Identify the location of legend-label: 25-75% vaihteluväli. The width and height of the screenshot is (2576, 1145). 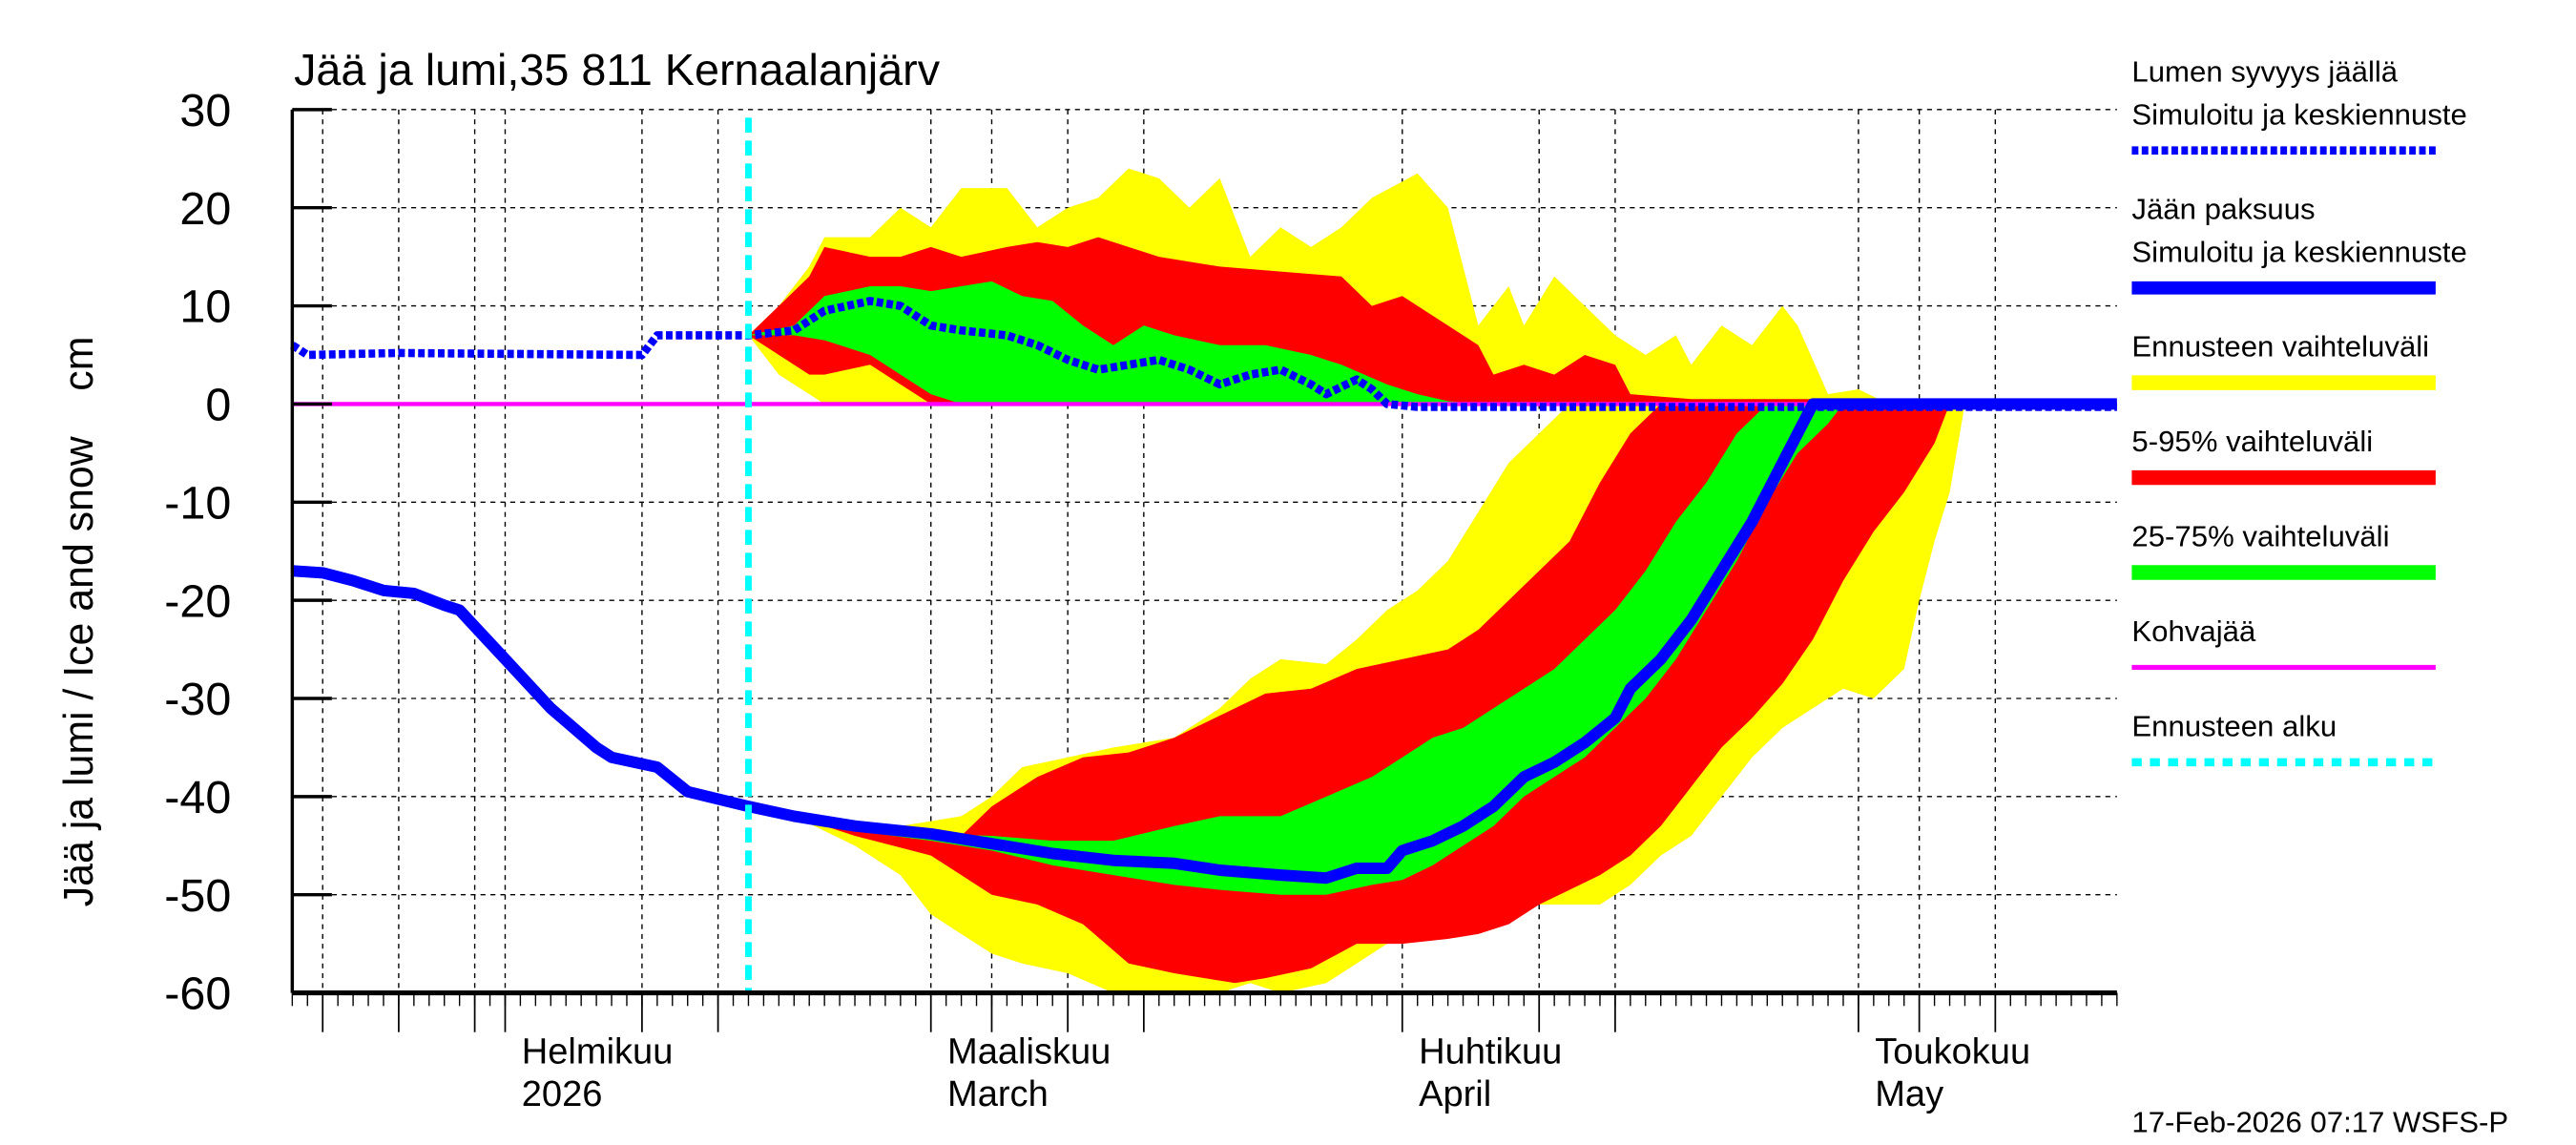
(2260, 536).